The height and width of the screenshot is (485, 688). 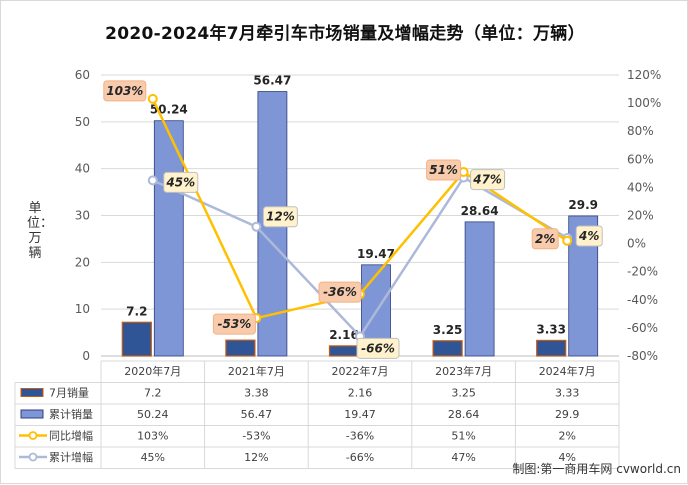 I want to click on y2-tick-label: -80%, so click(x=642, y=356).